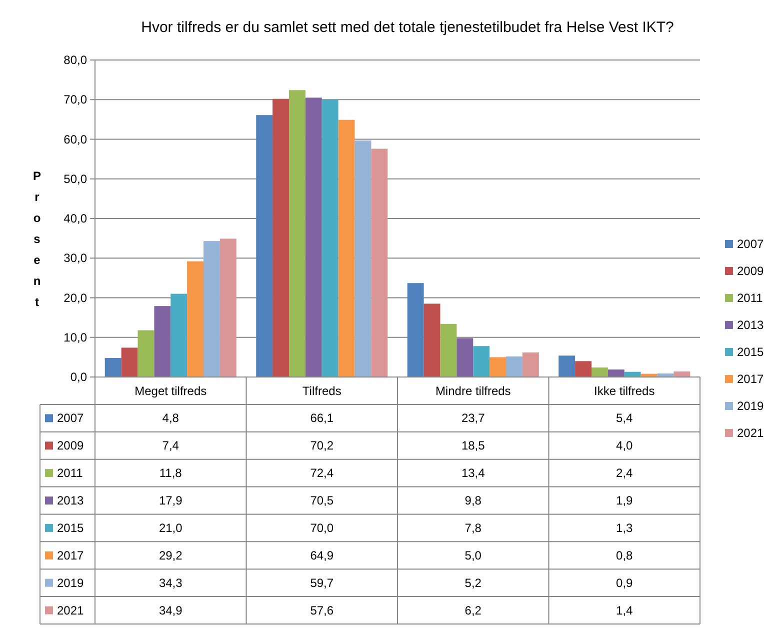 The width and height of the screenshot is (774, 628). I want to click on y-tick-label: 10,0, so click(76, 337).